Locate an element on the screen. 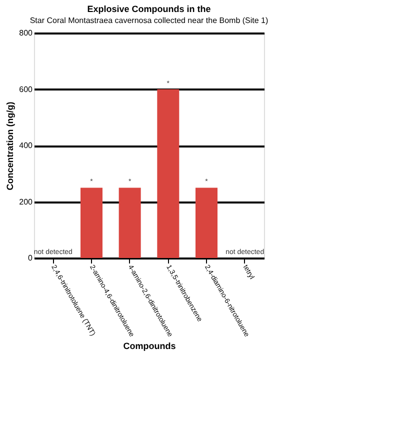 This screenshot has height=425, width=417. y-tick-label: 600 is located at coordinates (26, 89).